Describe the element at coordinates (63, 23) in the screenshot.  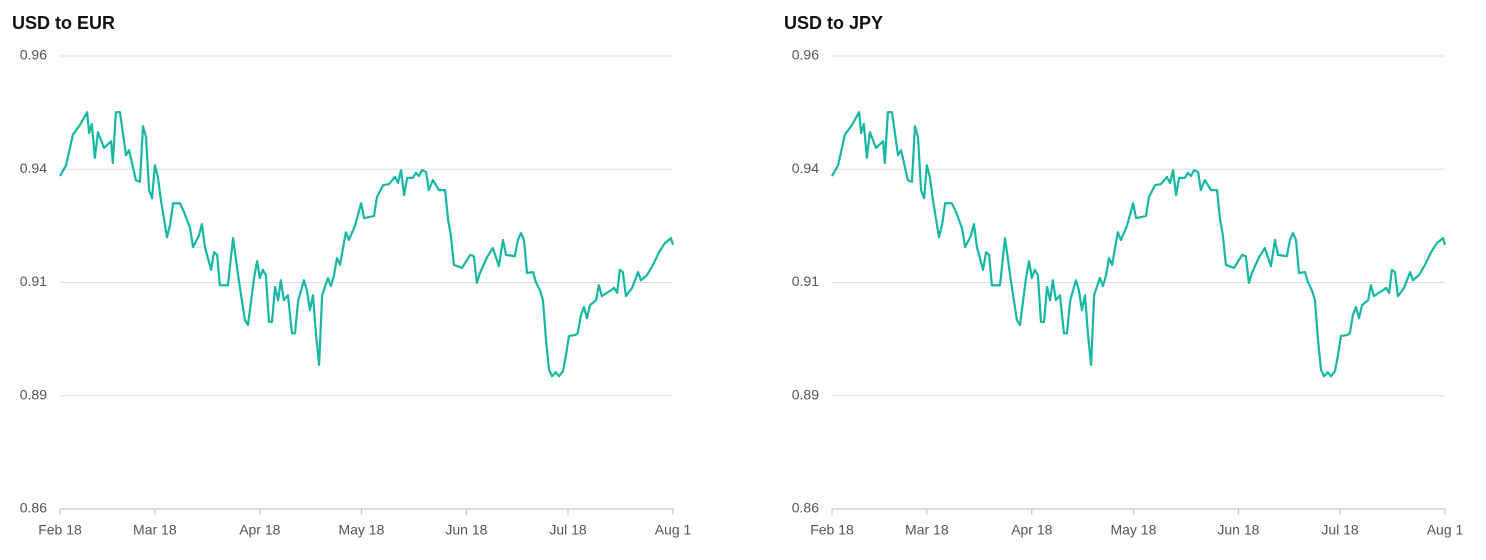
I see `chart-title: USD to EUR` at that location.